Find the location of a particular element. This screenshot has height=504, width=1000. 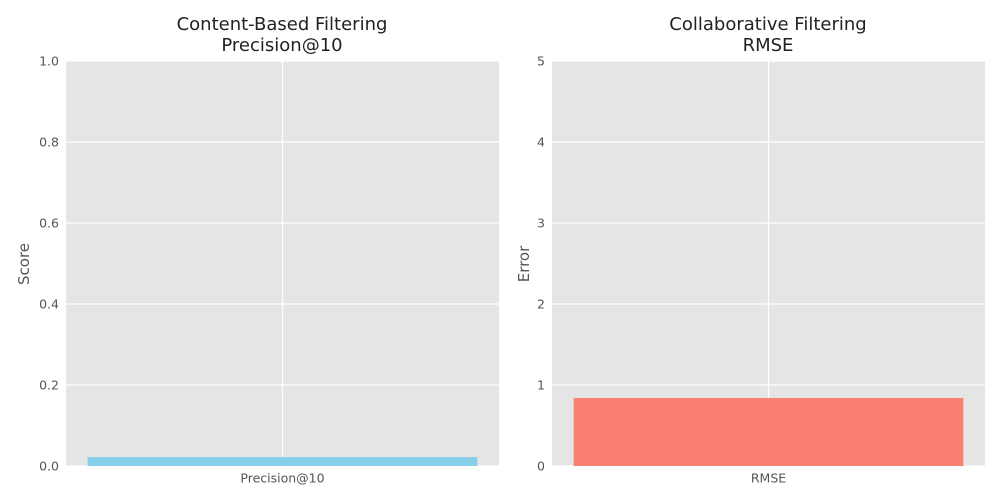

y-tick-label: 1.0 is located at coordinates (49, 61).